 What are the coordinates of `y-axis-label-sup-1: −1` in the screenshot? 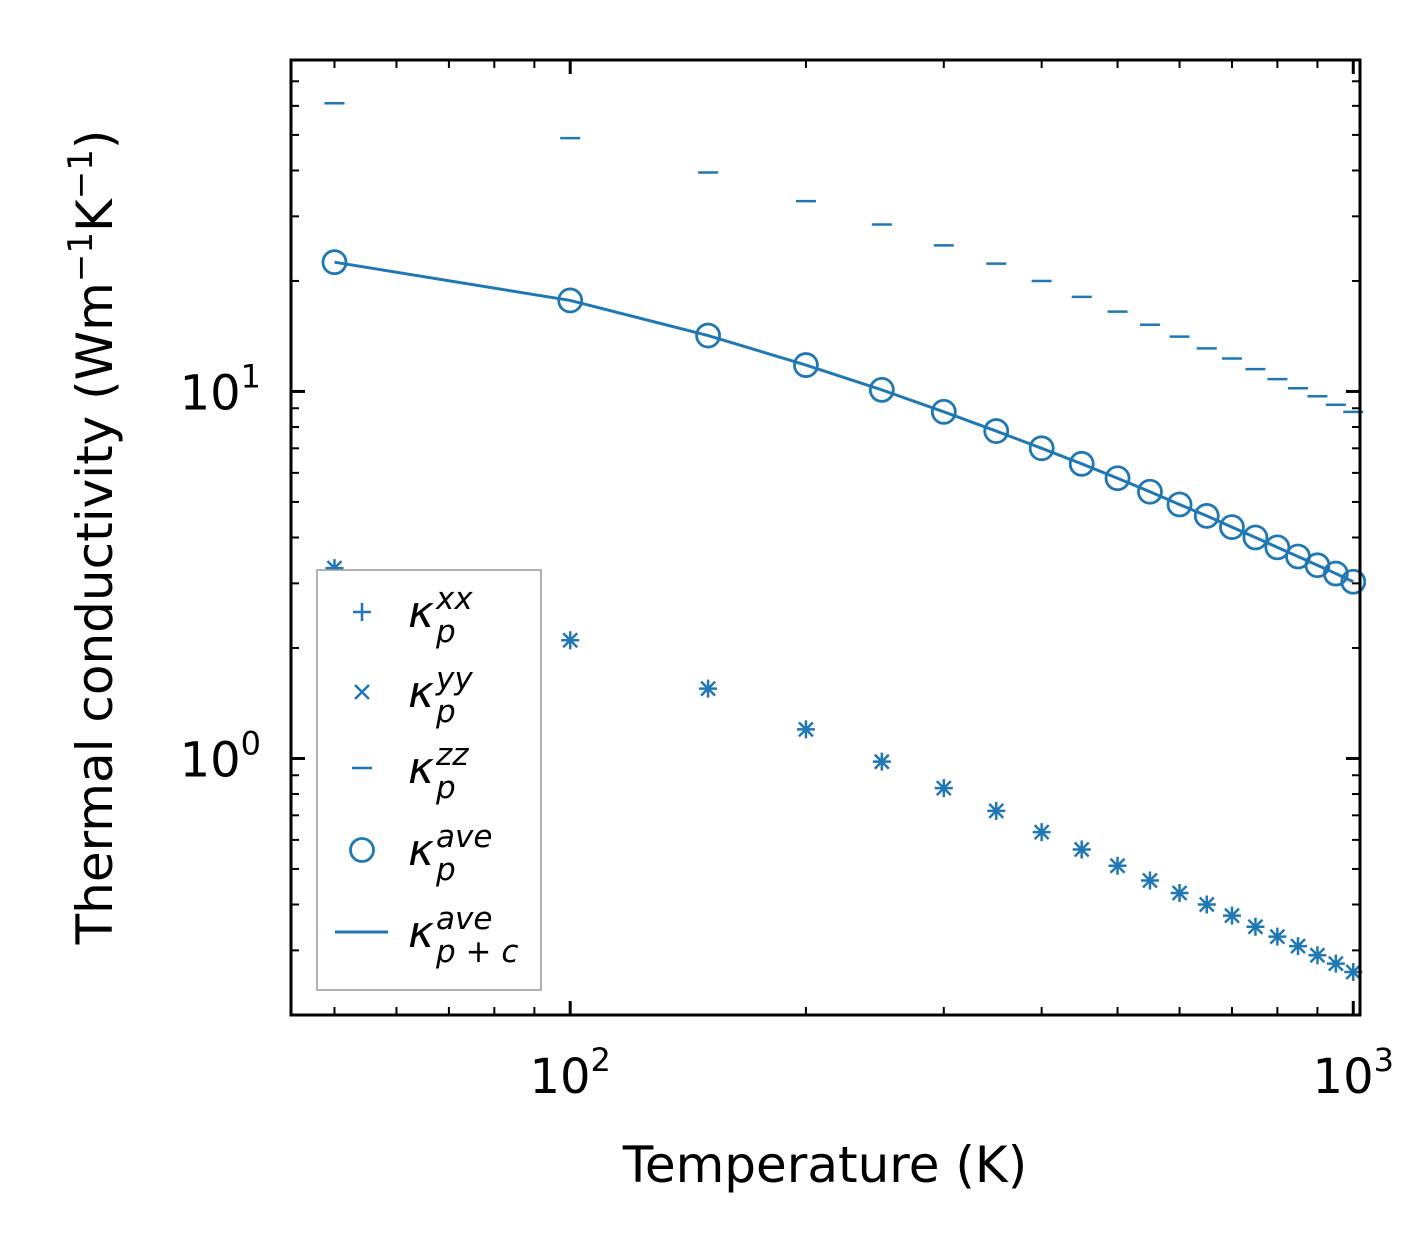 It's located at (81, 257).